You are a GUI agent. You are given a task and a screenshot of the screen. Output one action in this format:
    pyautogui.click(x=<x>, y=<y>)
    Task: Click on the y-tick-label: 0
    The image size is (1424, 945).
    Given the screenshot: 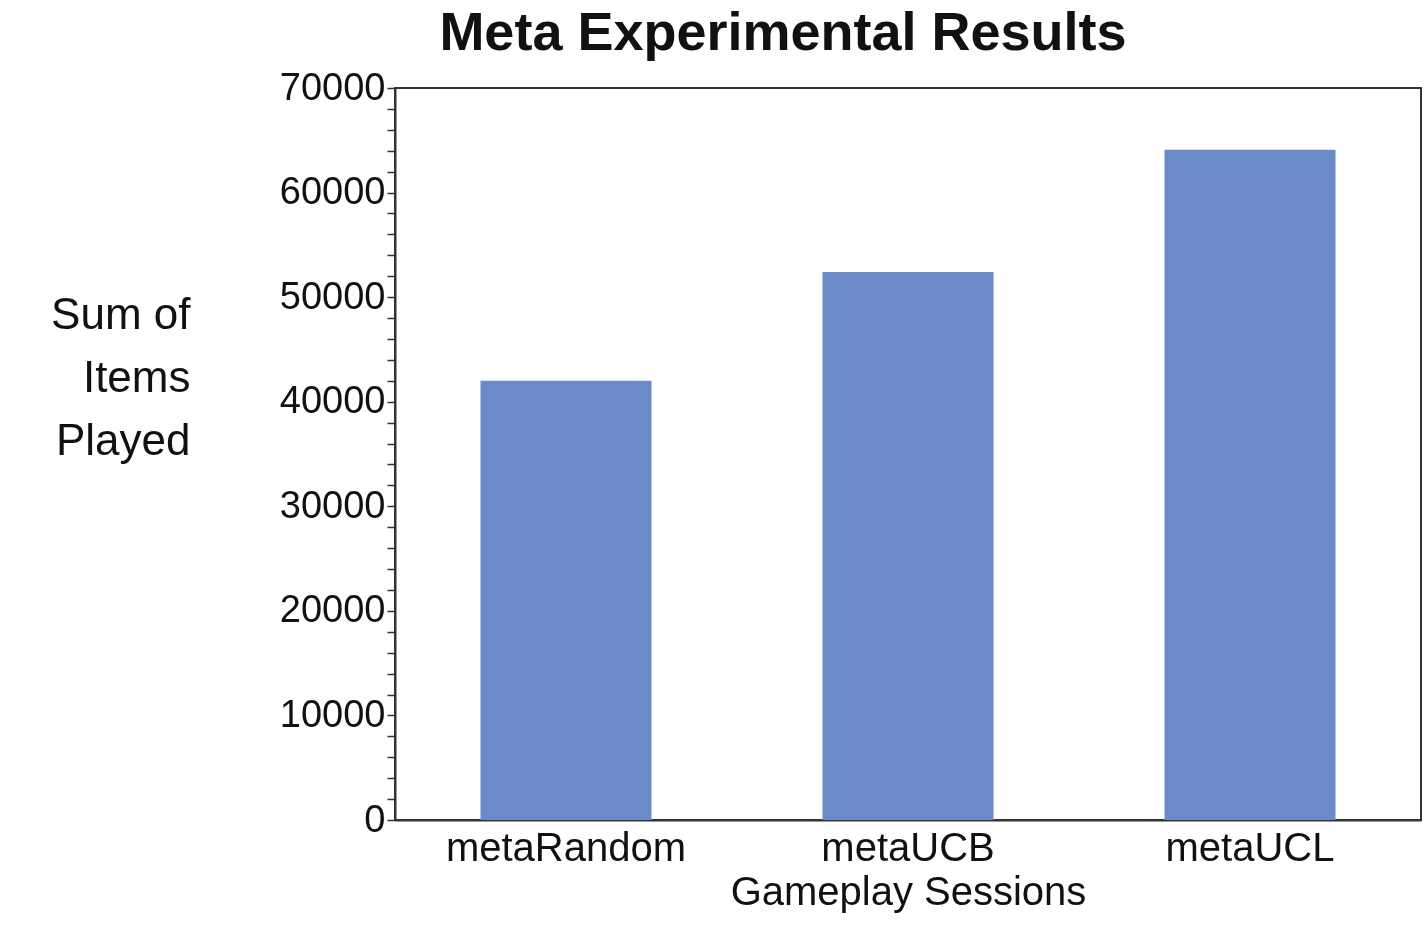 What is the action you would take?
    pyautogui.click(x=375, y=818)
    